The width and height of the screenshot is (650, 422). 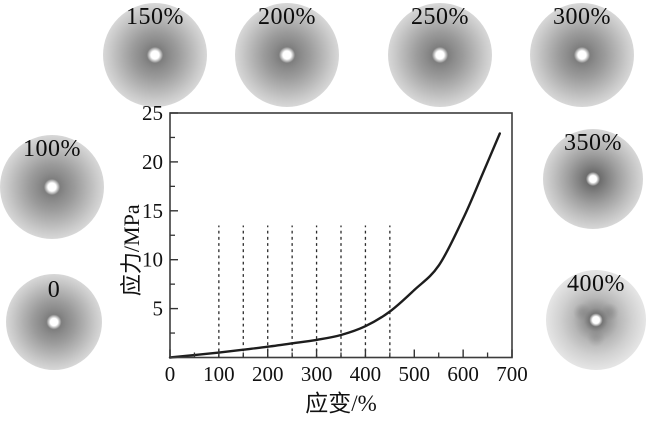 I want to click on pattern-250: 250%, so click(x=440, y=55).